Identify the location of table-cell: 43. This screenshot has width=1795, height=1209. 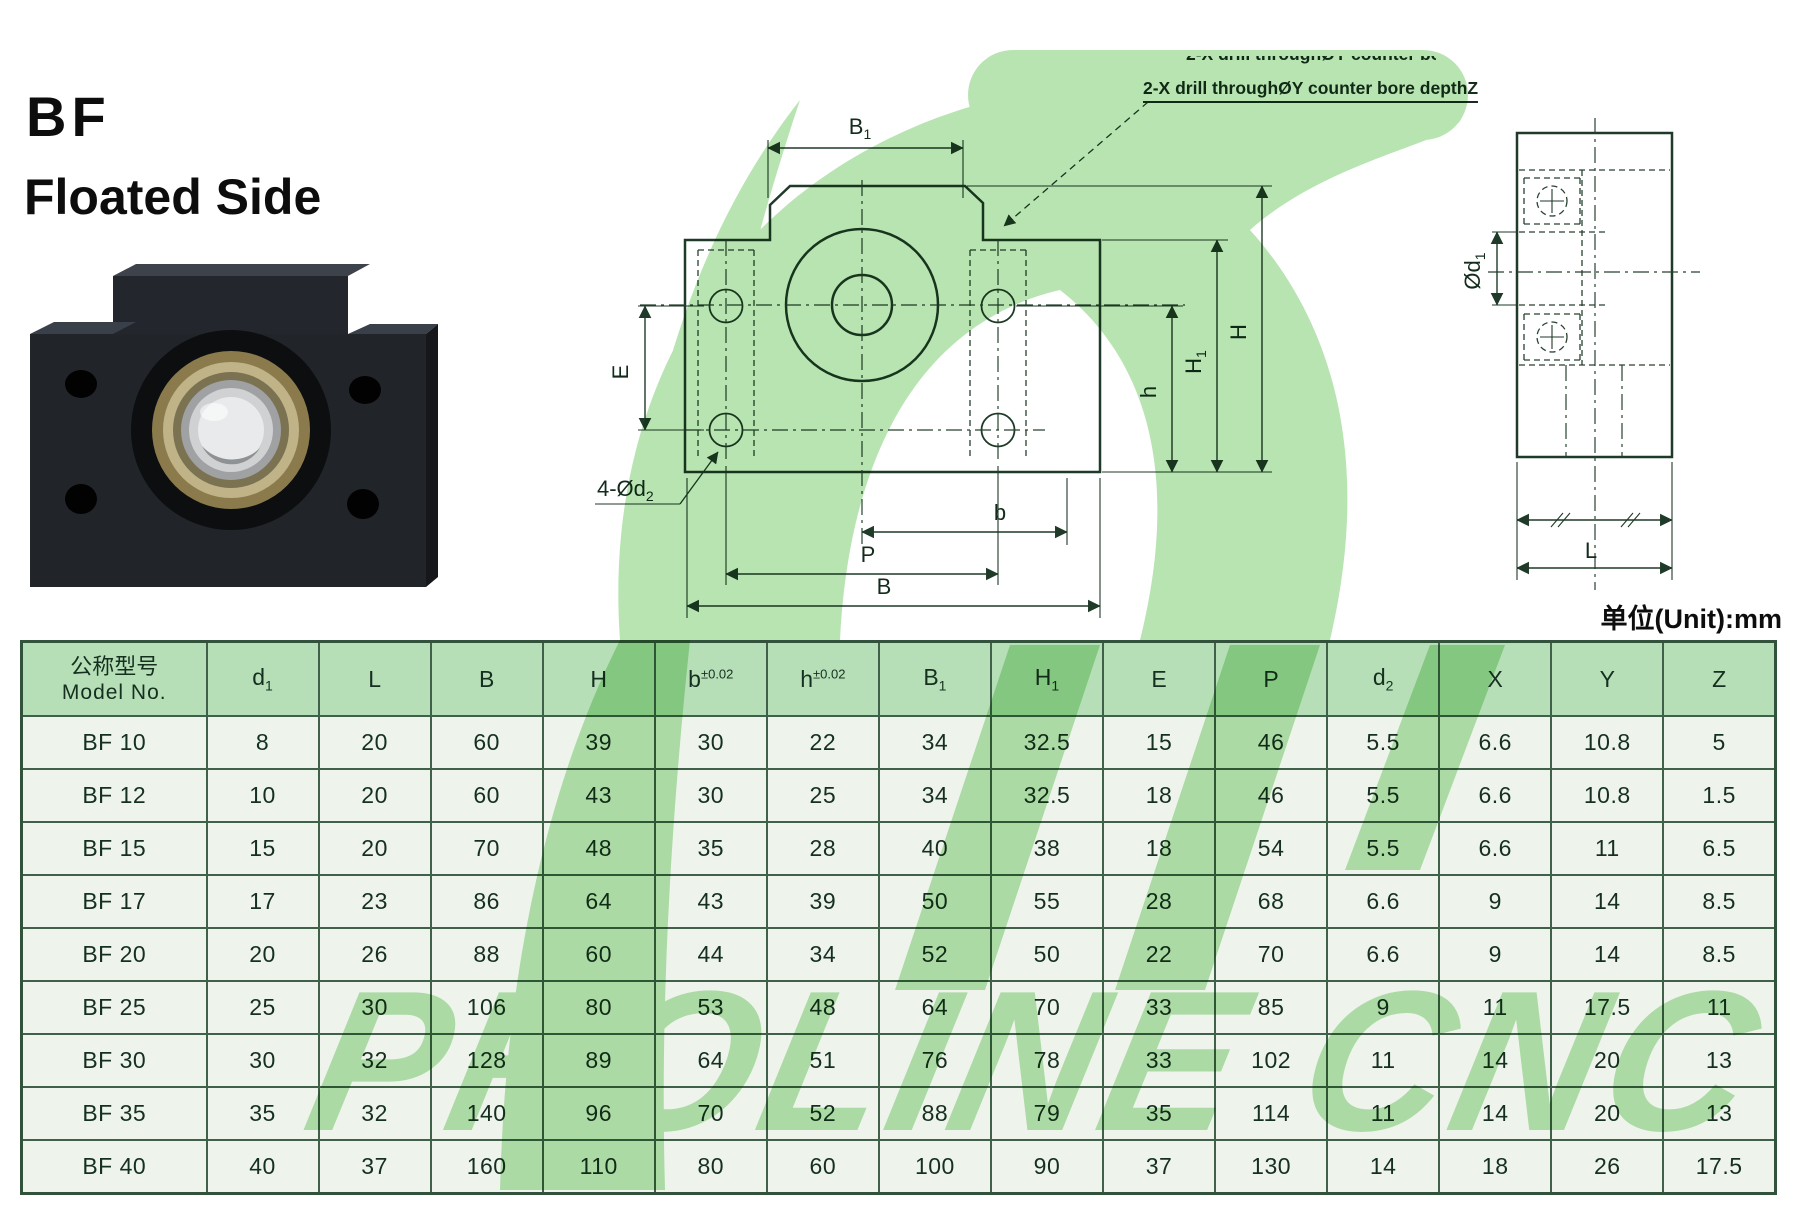
(598, 795).